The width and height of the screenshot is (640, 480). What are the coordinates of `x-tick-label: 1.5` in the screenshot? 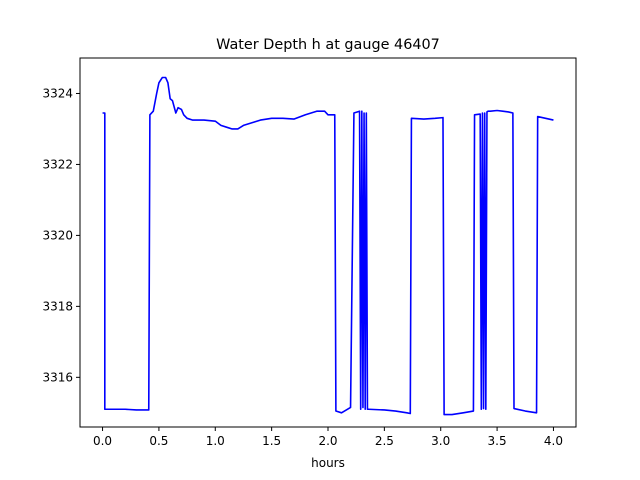 It's located at (271, 441).